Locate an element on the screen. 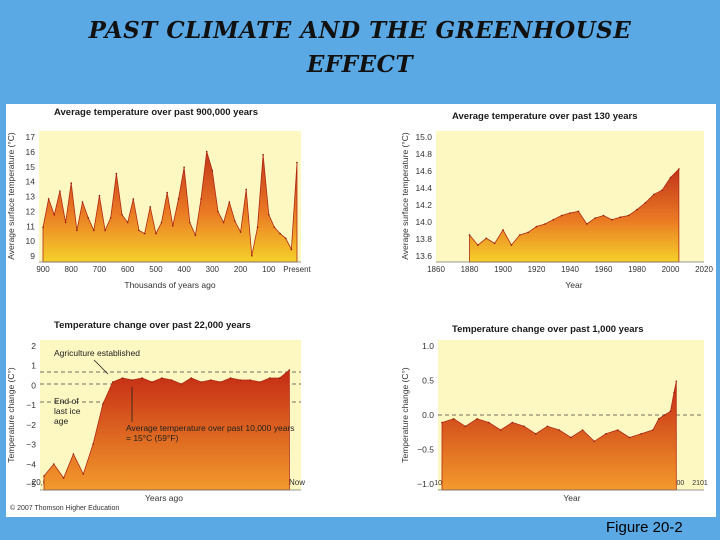  y-tick-label: 9 is located at coordinates (32, 256).